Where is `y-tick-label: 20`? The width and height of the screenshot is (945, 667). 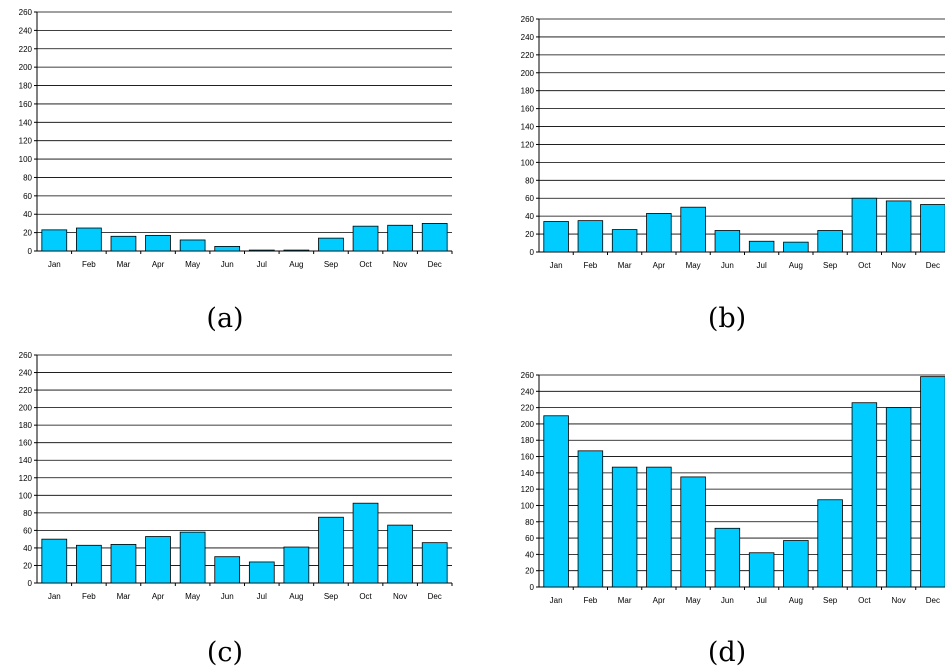
y-tick-label: 20 is located at coordinates (27, 233).